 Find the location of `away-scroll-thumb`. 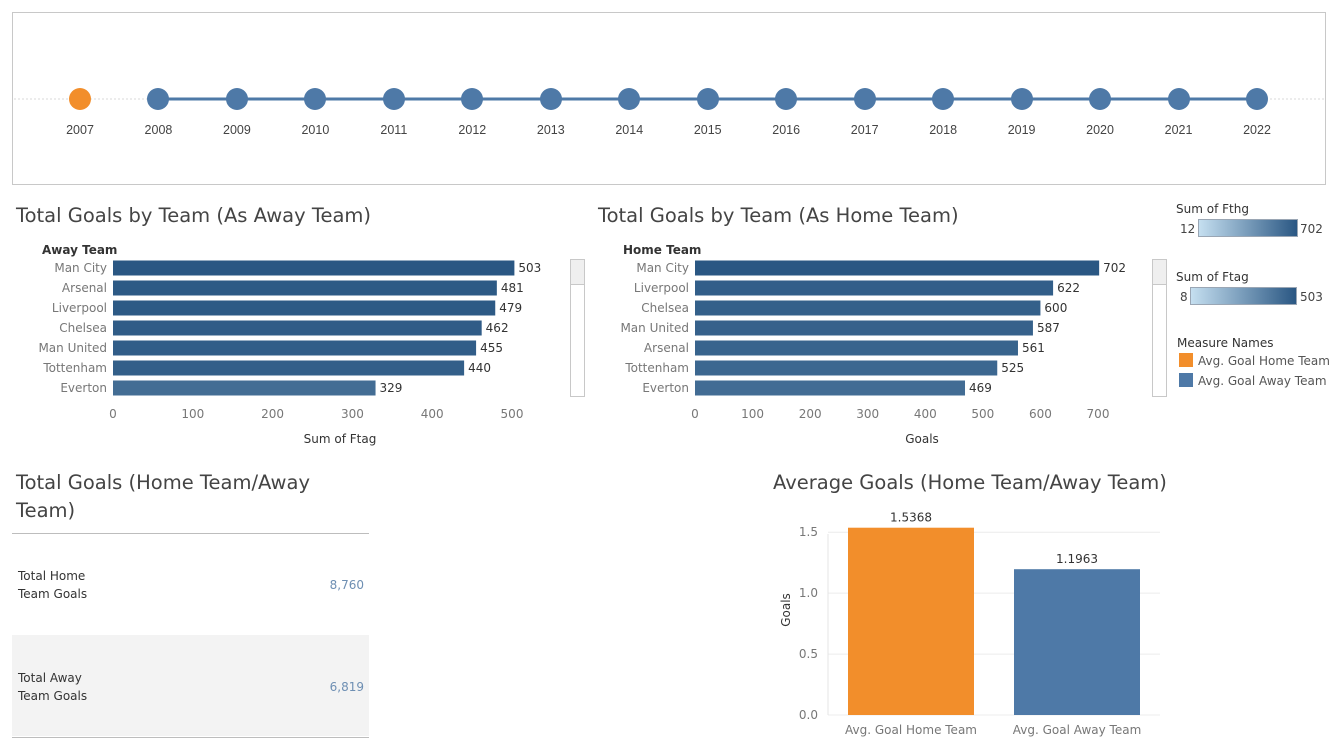

away-scroll-thumb is located at coordinates (577, 272).